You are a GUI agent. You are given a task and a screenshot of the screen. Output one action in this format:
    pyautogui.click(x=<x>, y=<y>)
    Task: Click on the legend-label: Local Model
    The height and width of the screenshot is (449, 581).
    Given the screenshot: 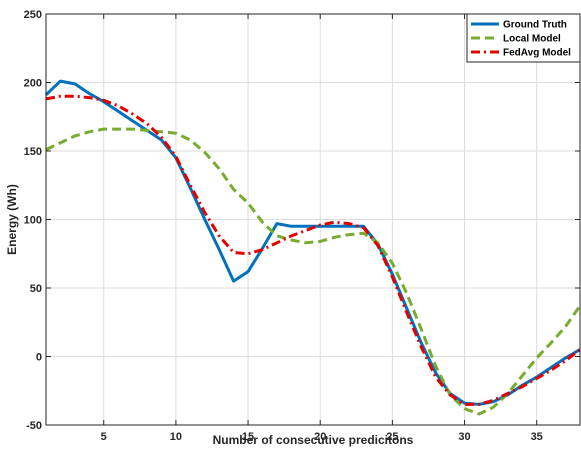 What is the action you would take?
    pyautogui.click(x=532, y=39)
    